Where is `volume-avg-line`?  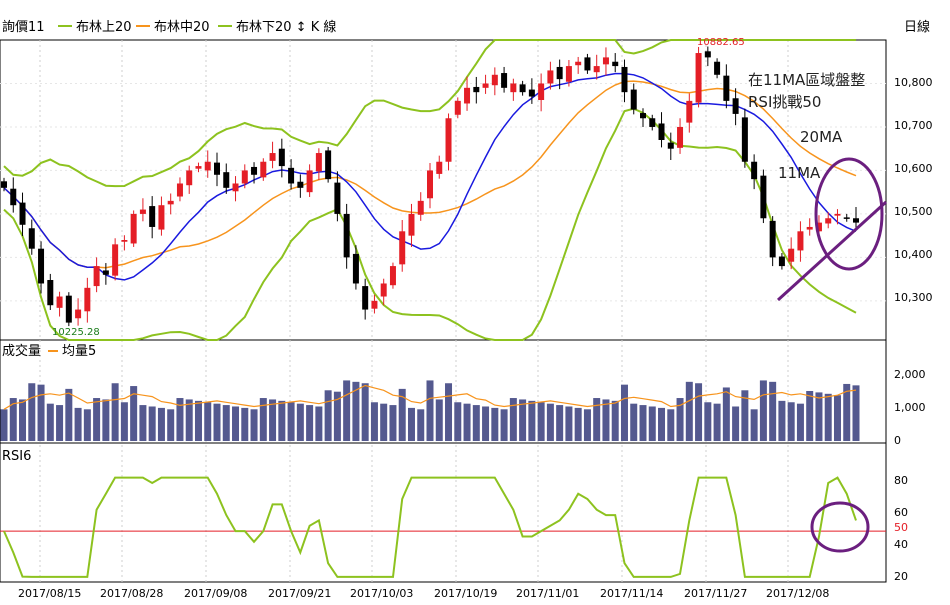
volume-avg-line is located at coordinates (430, 397).